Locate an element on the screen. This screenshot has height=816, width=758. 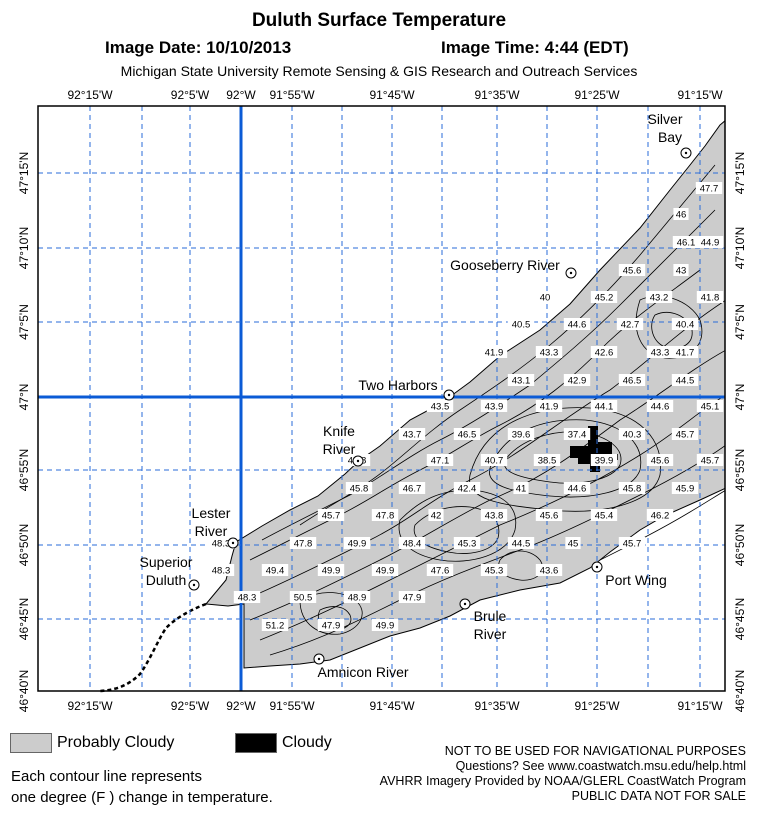
temperature-label: 46.1 is located at coordinates (686, 242).